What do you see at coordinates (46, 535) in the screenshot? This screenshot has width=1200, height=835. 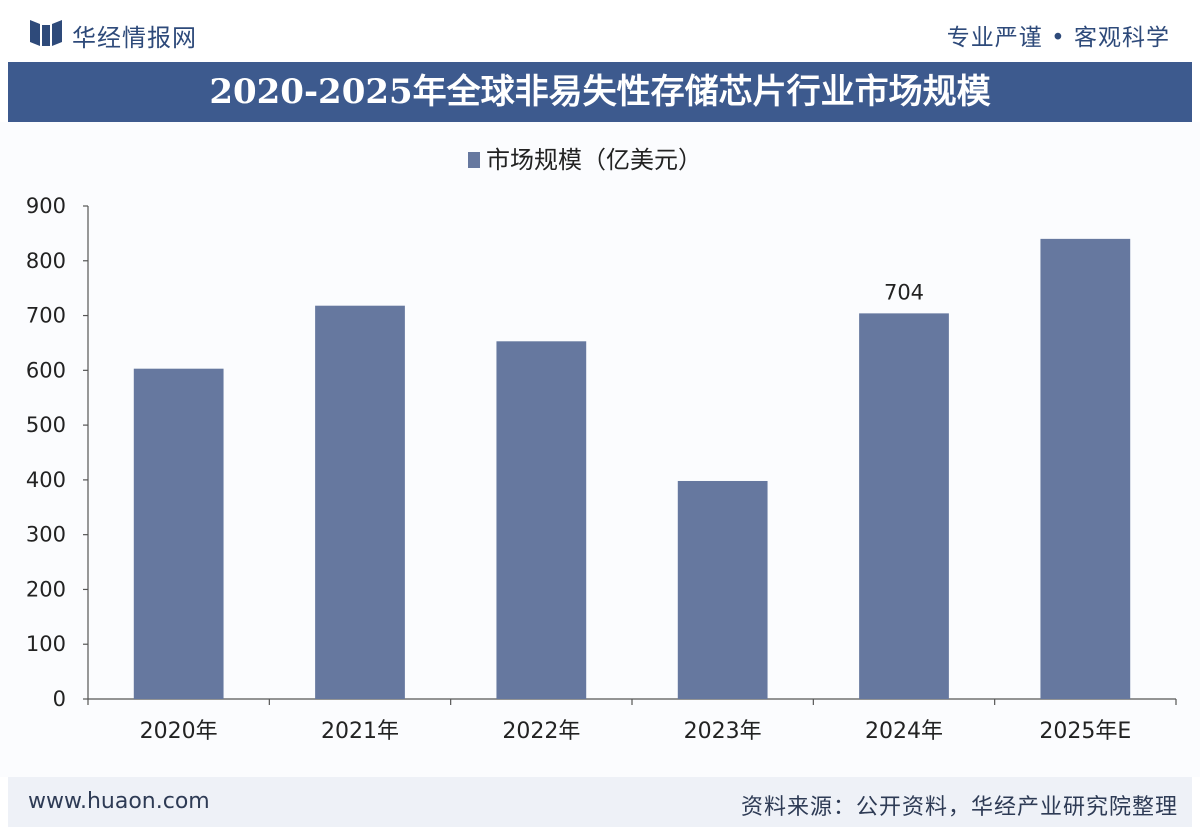 I see `y-tick-label: 300` at bounding box center [46, 535].